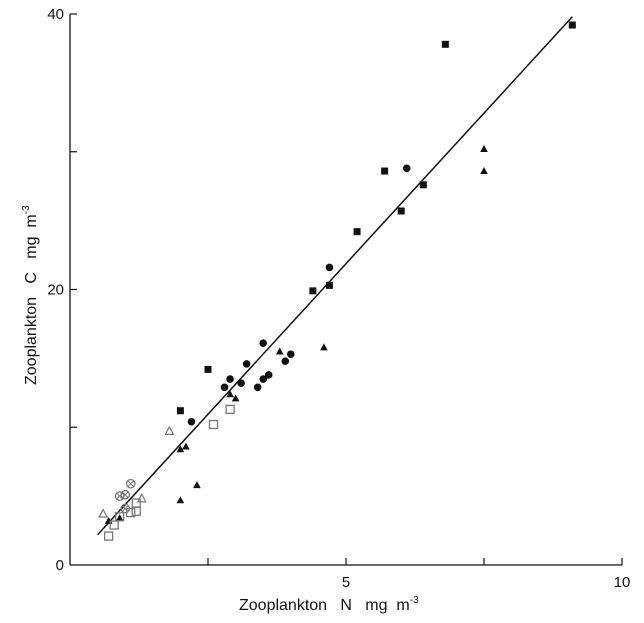 The image size is (644, 623). Describe the element at coordinates (324, 605) in the screenshot. I see `x-axis-title-text: Zooplankton N mg m` at that location.